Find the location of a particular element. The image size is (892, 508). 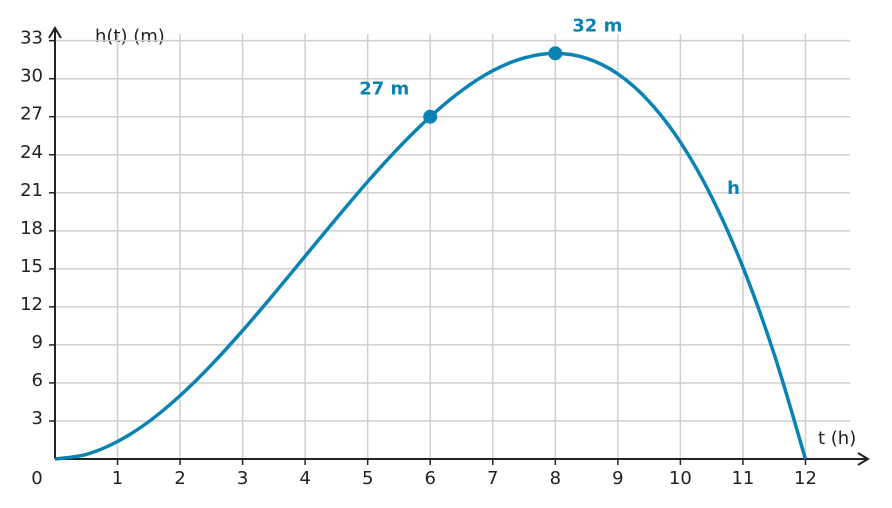

x-tick-label: 3 is located at coordinates (242, 478).